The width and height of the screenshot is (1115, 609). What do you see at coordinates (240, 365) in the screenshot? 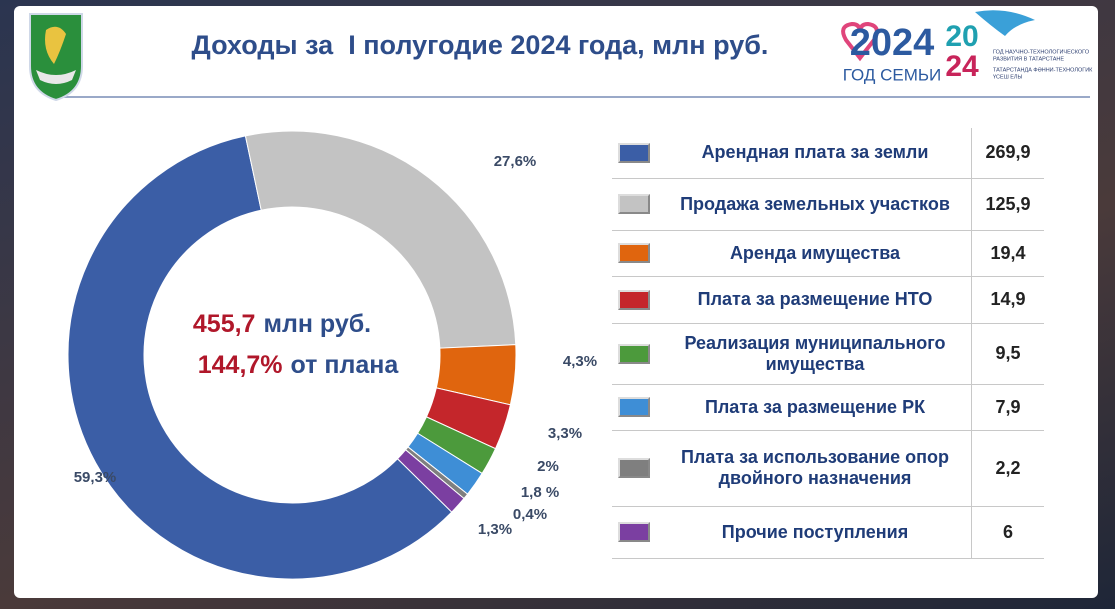
I see `plan-value: 144,7%` at bounding box center [240, 365].